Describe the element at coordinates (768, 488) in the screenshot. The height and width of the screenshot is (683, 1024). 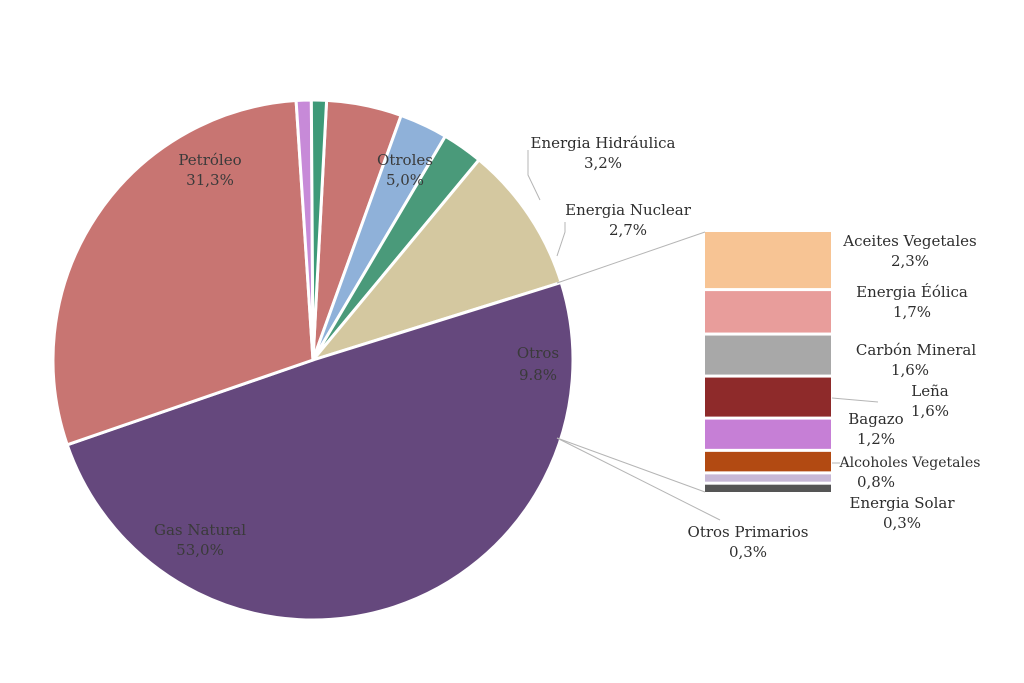
I see `bar-segment-otros-primarios` at that location.